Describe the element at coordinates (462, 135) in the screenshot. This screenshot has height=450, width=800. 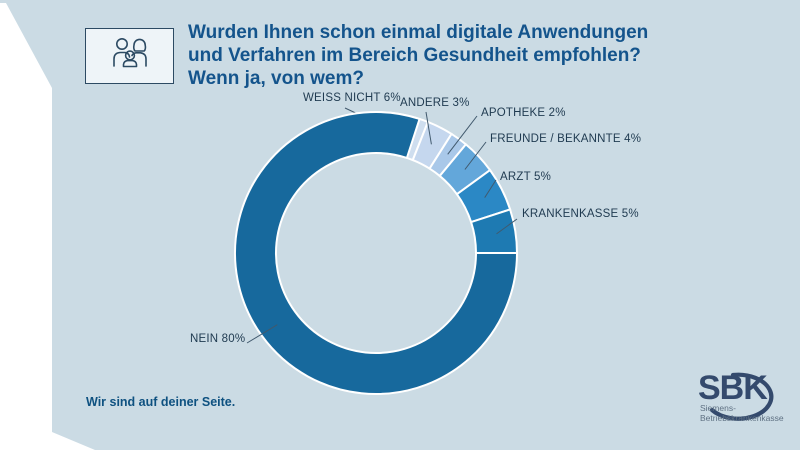
I see `leader-line-apotheke` at that location.